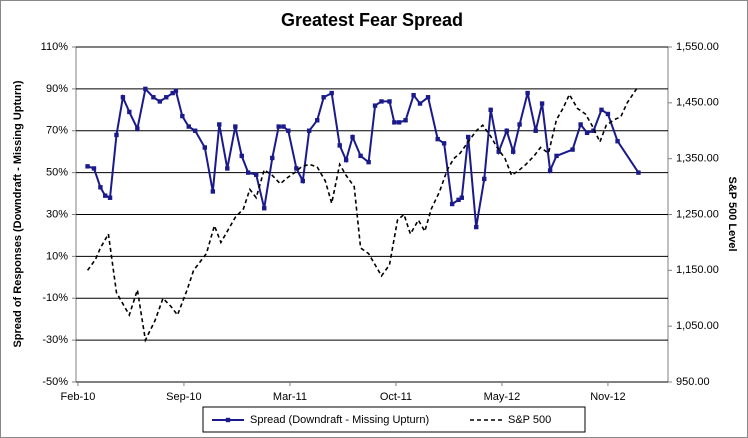  I want to click on legend-box, so click(394, 419).